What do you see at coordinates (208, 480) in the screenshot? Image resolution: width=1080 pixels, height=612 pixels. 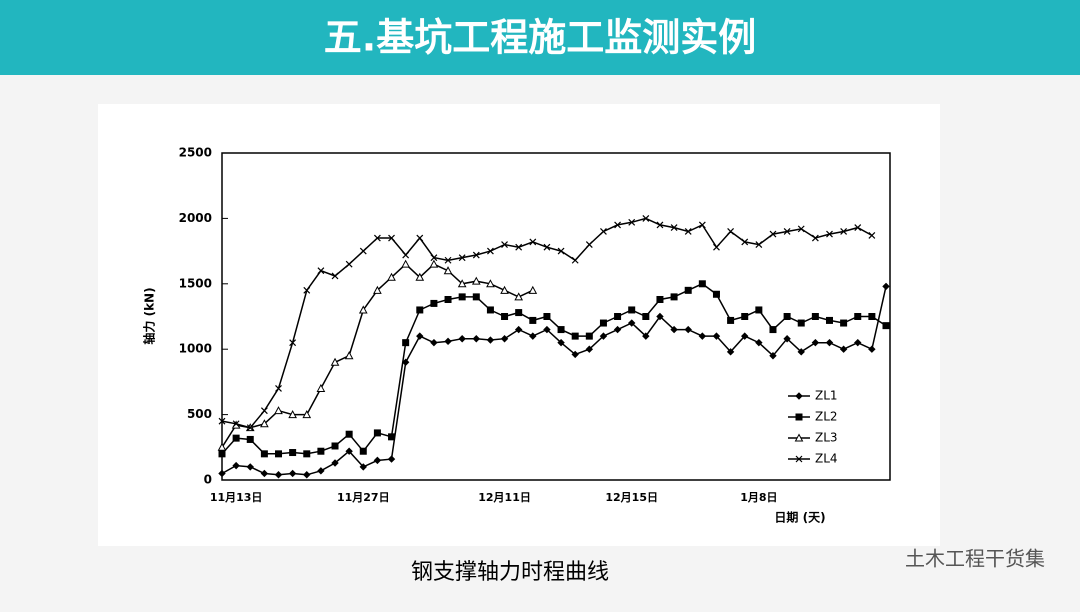 I see `y-tick-label: 0` at bounding box center [208, 480].